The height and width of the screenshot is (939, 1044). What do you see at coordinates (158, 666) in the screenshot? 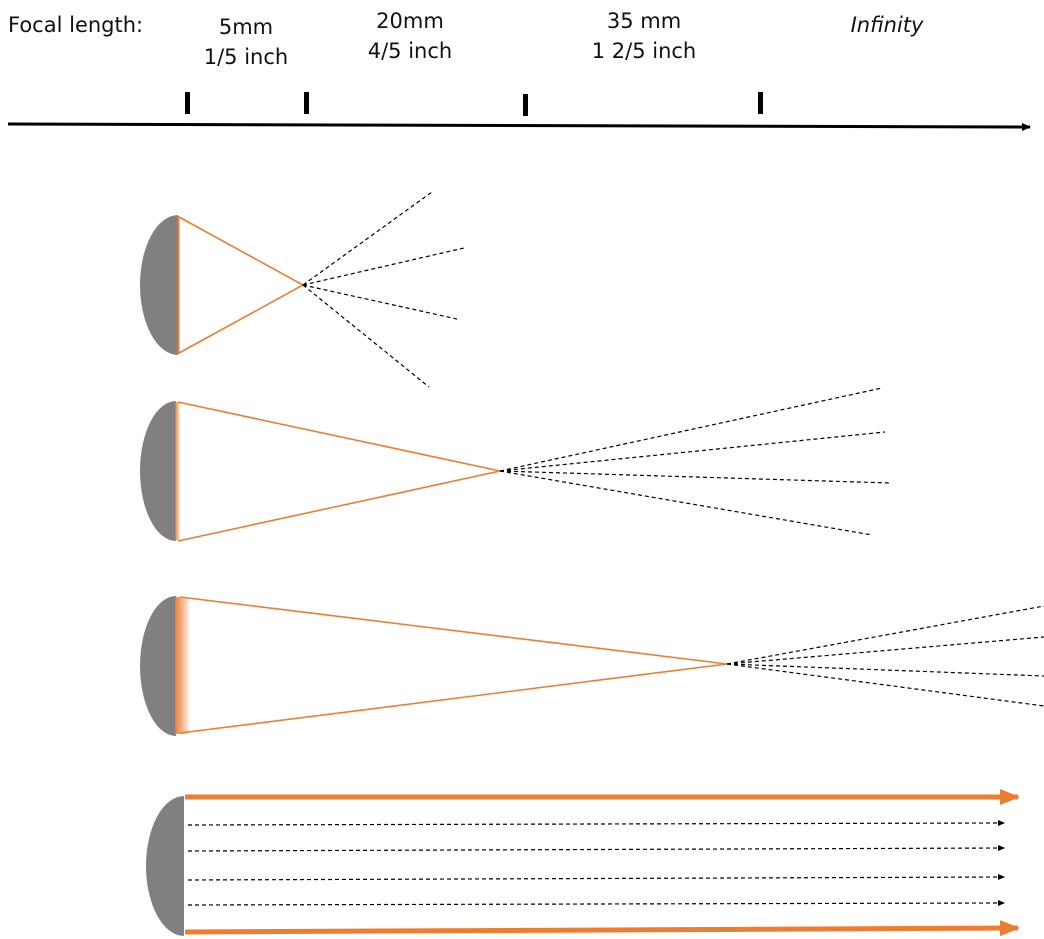
I see `lens-35mm` at bounding box center [158, 666].